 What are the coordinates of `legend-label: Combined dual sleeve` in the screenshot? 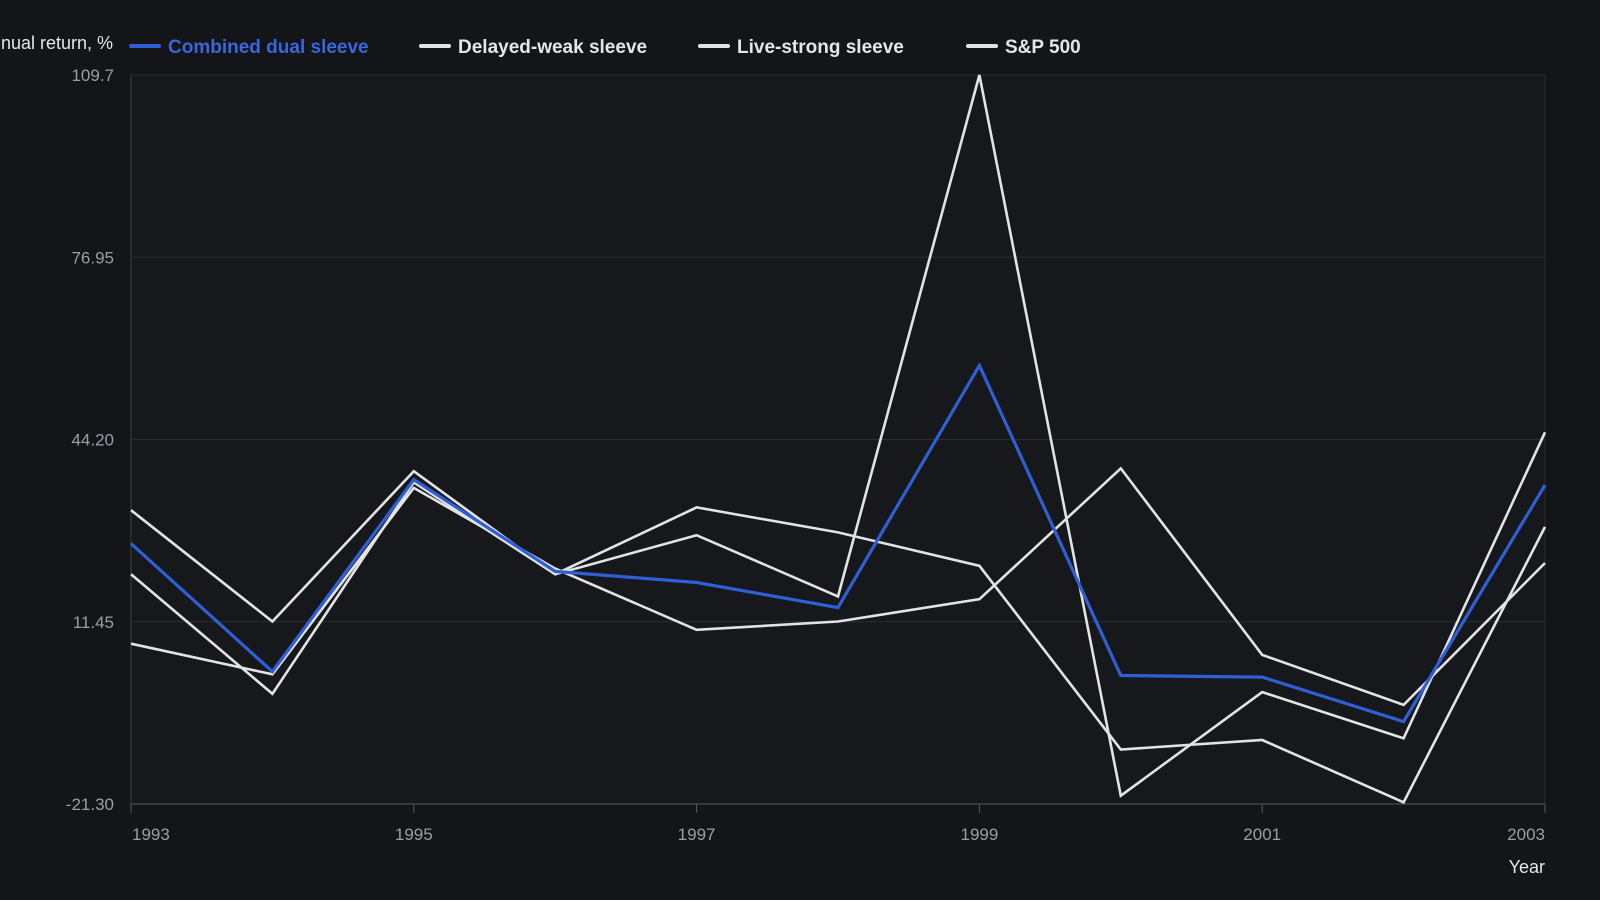 It's located at (268, 47).